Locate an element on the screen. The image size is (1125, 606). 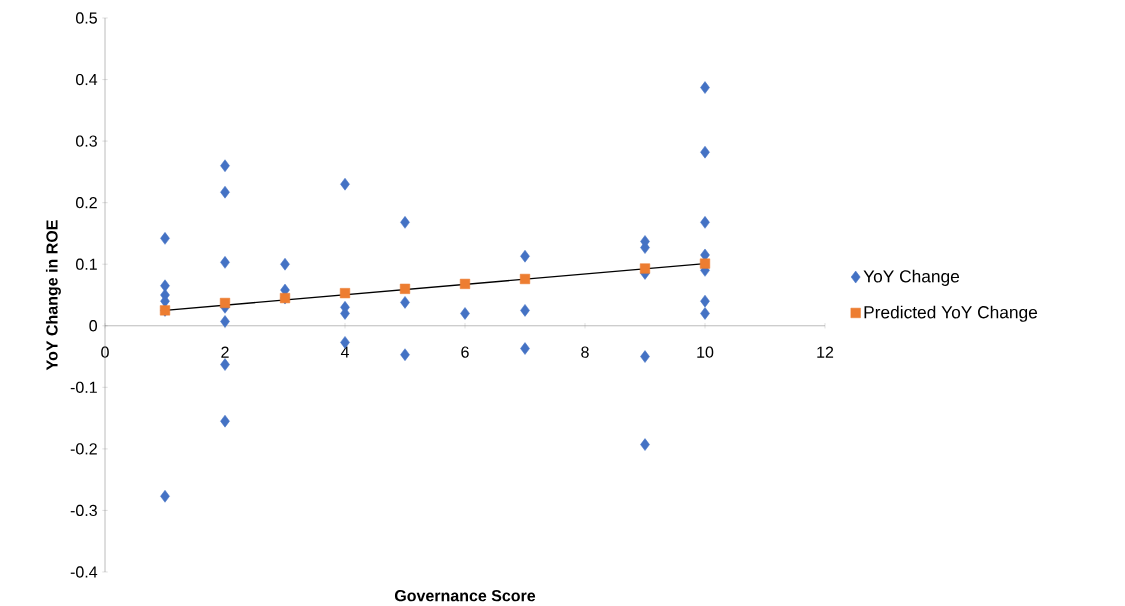
x-tick-label: 10 is located at coordinates (705, 352).